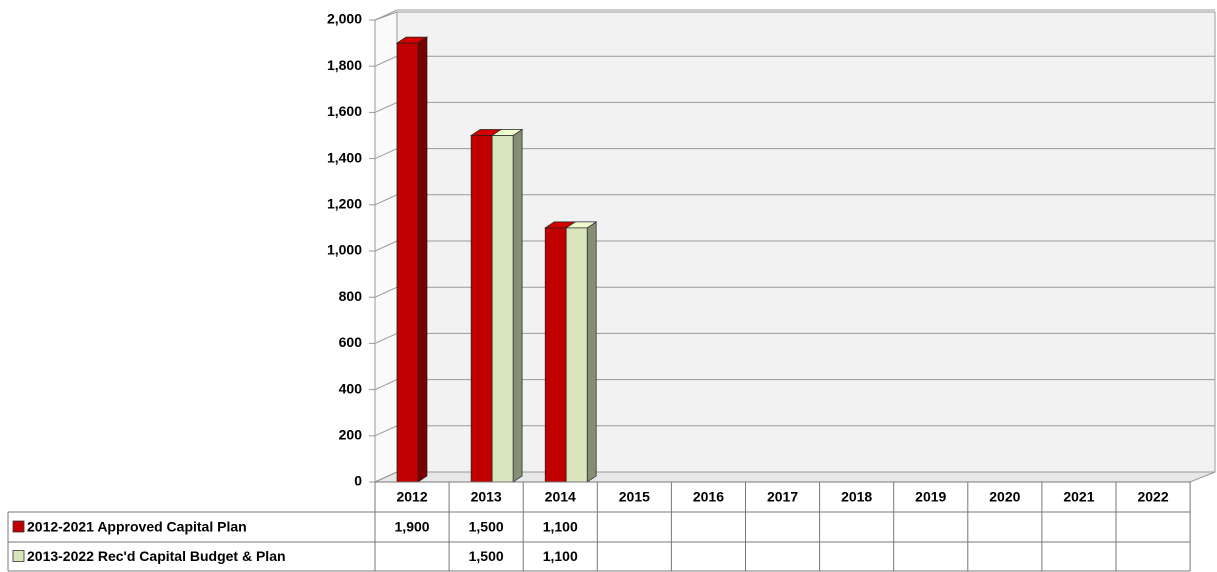 This screenshot has width=1217, height=572. What do you see at coordinates (560, 497) in the screenshot?
I see `x-tick-label: 2014` at bounding box center [560, 497].